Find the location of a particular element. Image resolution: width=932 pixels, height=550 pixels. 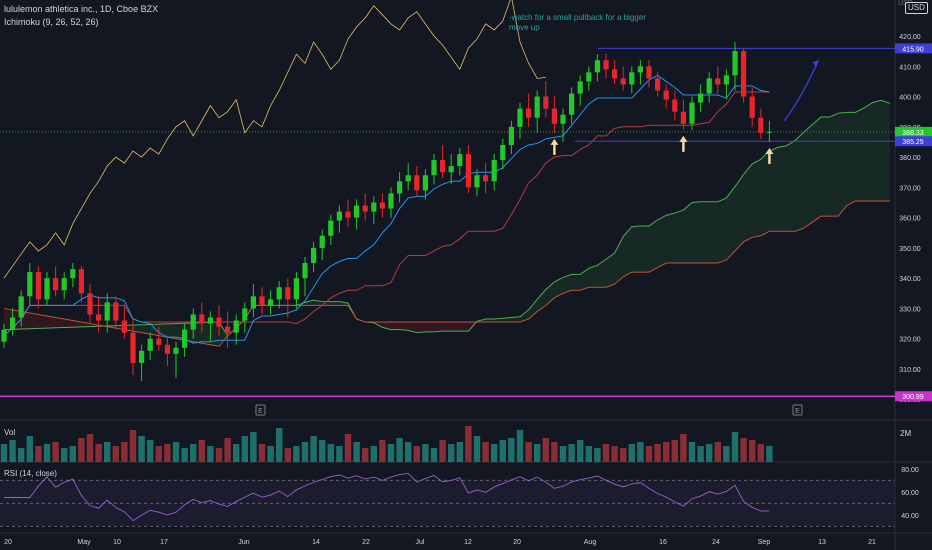

support-arrow-up-icon is located at coordinates (554, 146).